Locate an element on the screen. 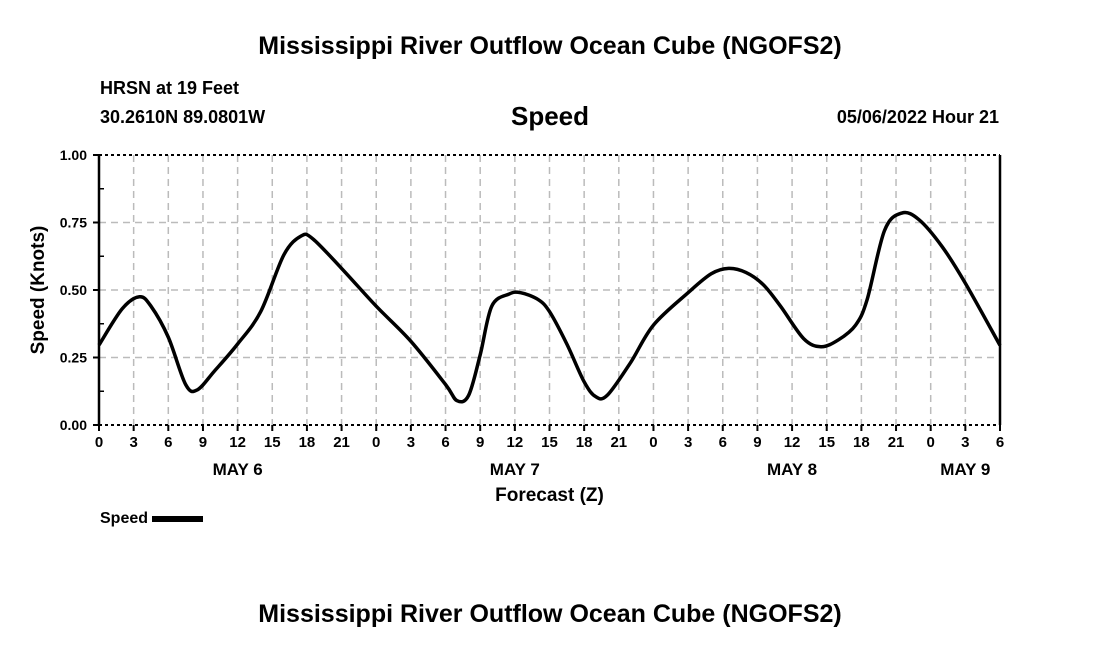 Image resolution: width=1100 pixels, height=650 pixels. y-tick-label: 0.75 is located at coordinates (73, 223).